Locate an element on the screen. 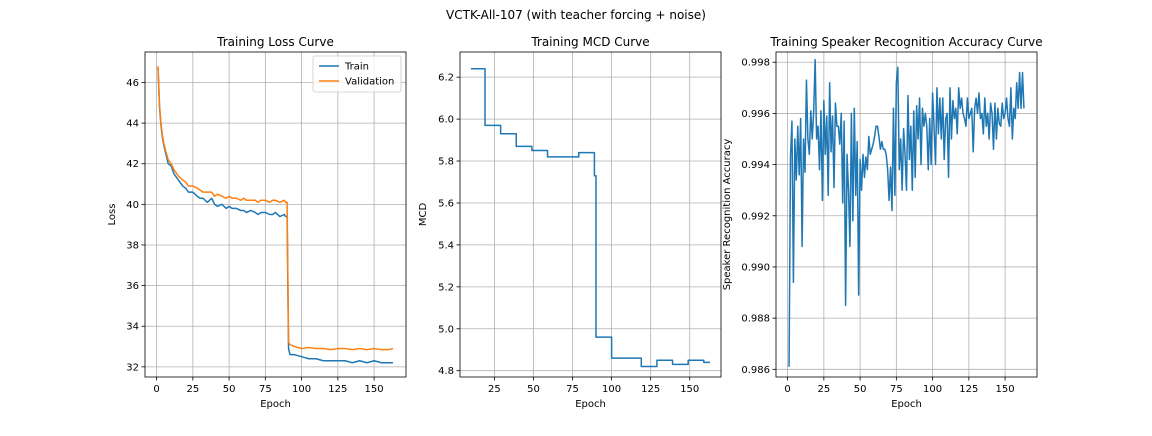 The image size is (1152, 436). y-tick-label: 0.986 is located at coordinates (755, 370).